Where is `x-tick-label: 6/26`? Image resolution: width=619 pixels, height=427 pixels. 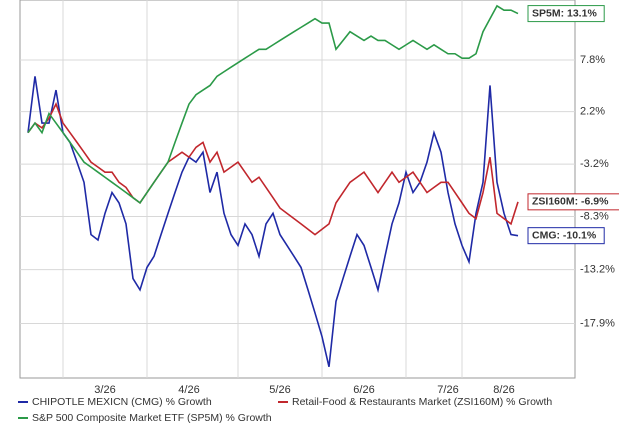
x-tick-label: 6/26 is located at coordinates (363, 390).